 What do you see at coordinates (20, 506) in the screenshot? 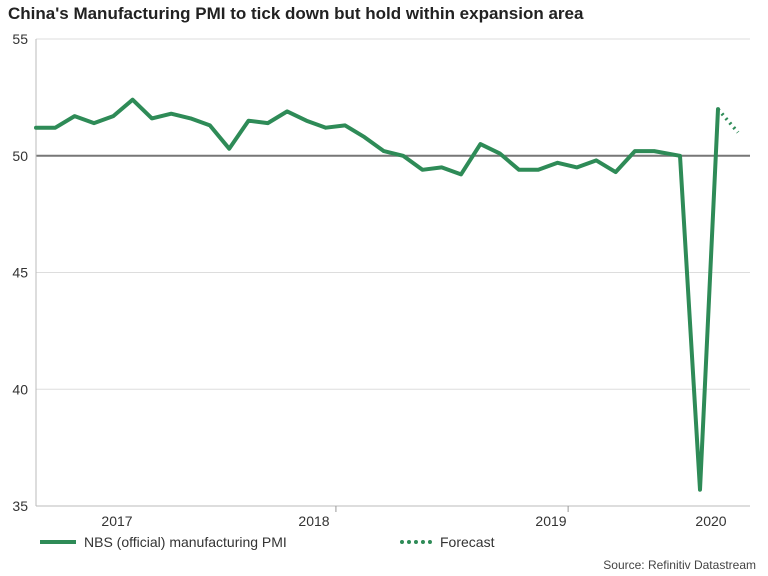
I see `y-tick-label: 35` at bounding box center [20, 506].